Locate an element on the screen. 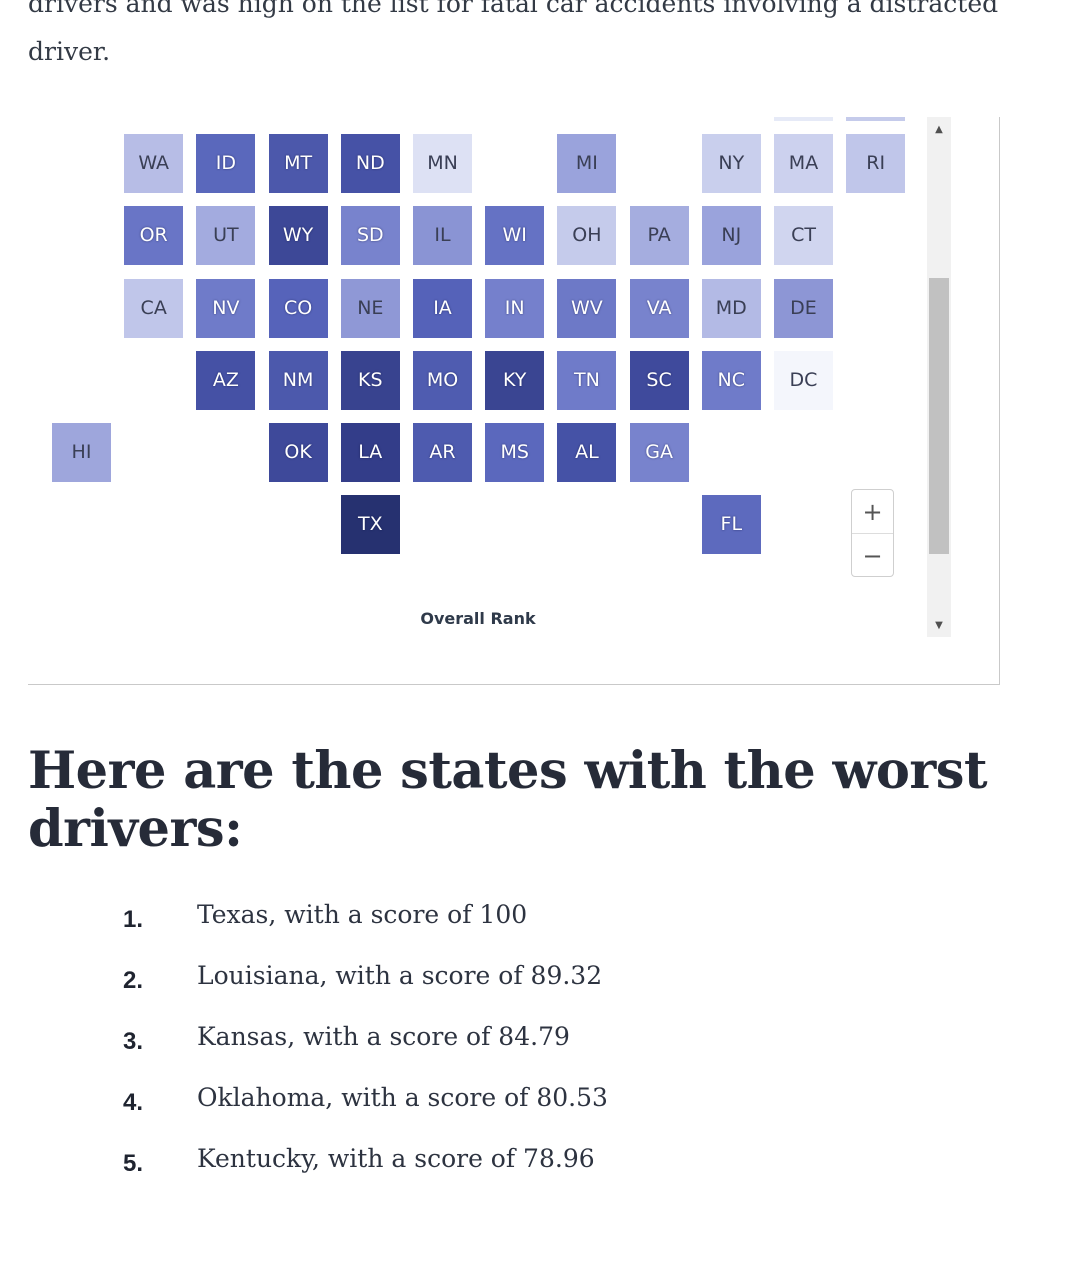 The image size is (1068, 1264). list-item: 3. Kansas, with a score of 84.79 is located at coordinates (450, 1042).